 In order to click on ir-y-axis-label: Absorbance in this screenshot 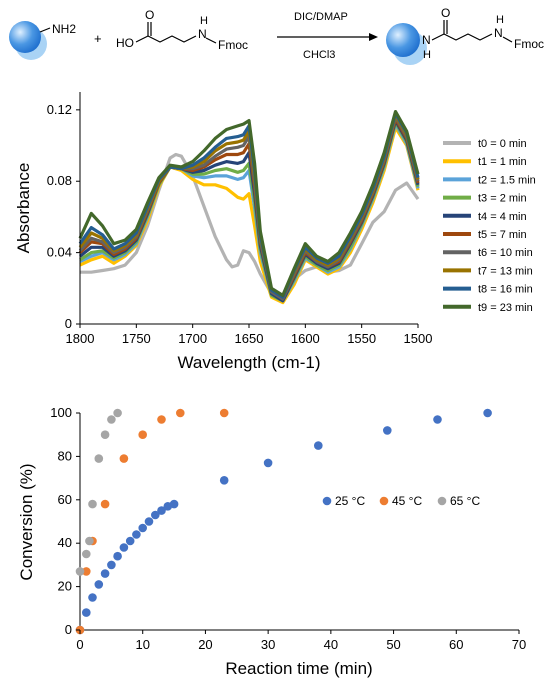, I will do `click(23, 208)`.